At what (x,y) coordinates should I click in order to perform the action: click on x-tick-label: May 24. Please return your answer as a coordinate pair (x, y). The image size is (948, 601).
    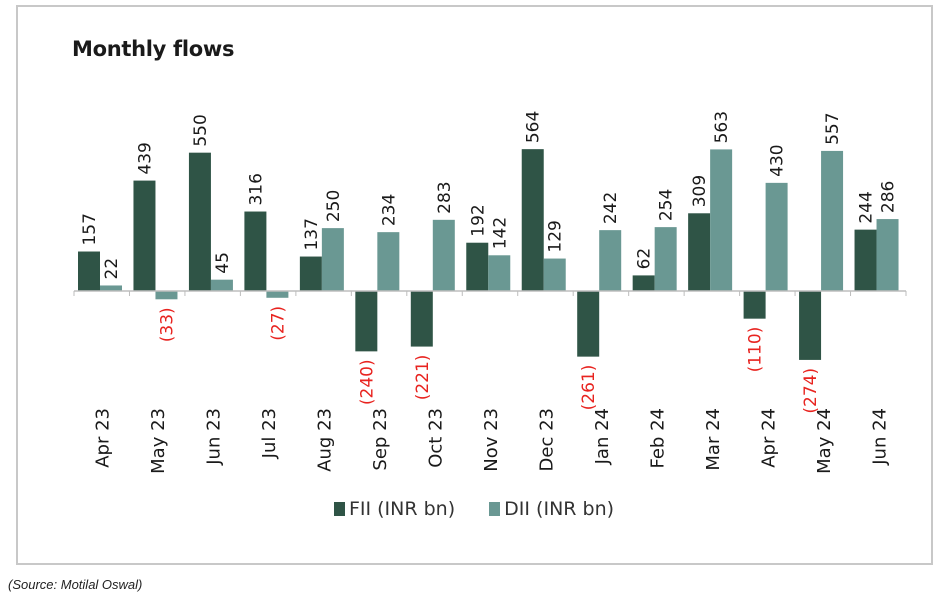
    Looking at the image, I should click on (824, 441).